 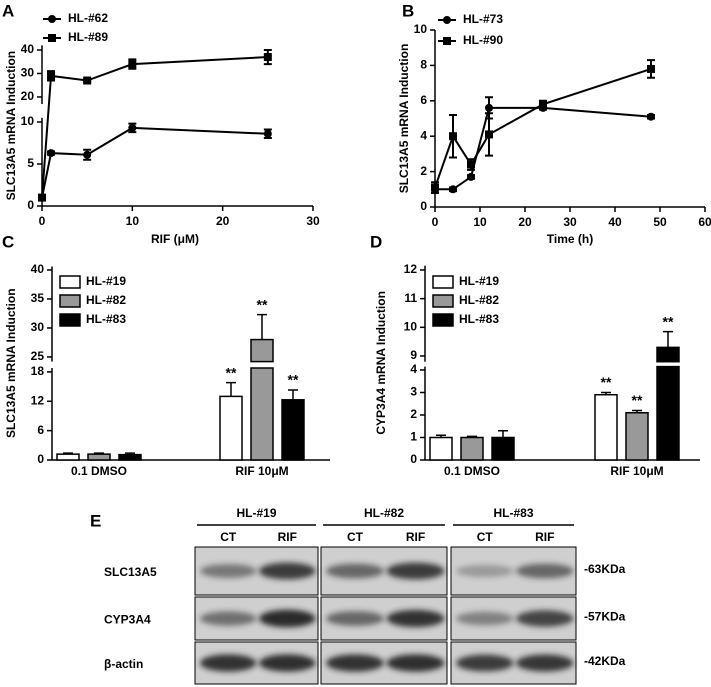 What do you see at coordinates (570, 239) in the screenshot?
I see `x-axis-title: Time (h)` at bounding box center [570, 239].